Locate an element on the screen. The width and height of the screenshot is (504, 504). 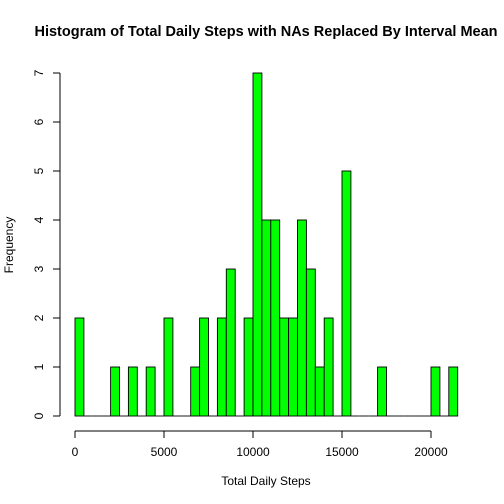
y-axis-label: Frequency is located at coordinates (9, 245).